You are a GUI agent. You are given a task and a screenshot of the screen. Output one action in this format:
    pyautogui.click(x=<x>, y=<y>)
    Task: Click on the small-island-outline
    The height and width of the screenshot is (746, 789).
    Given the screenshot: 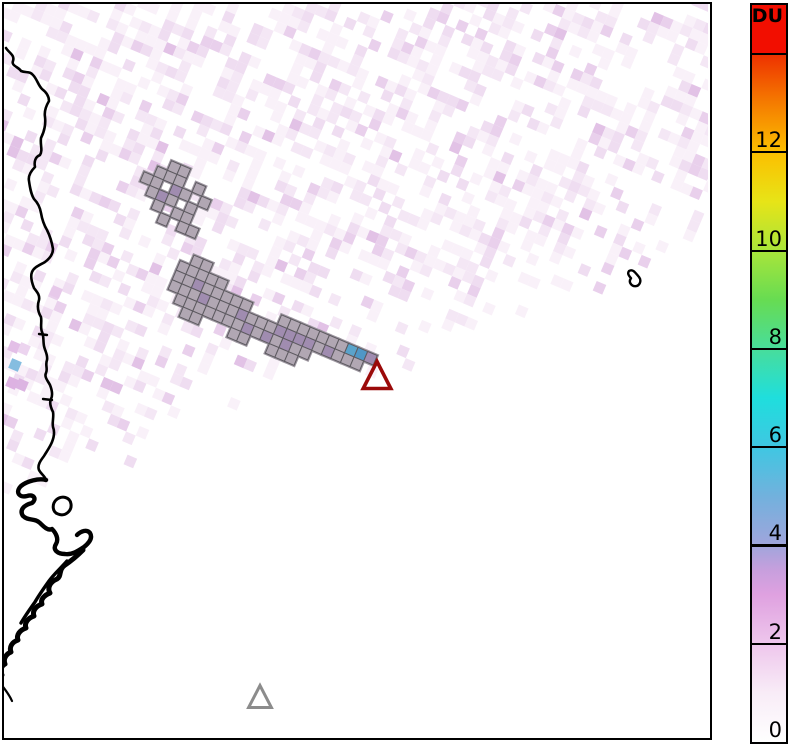 What is the action you would take?
    pyautogui.click(x=634, y=278)
    